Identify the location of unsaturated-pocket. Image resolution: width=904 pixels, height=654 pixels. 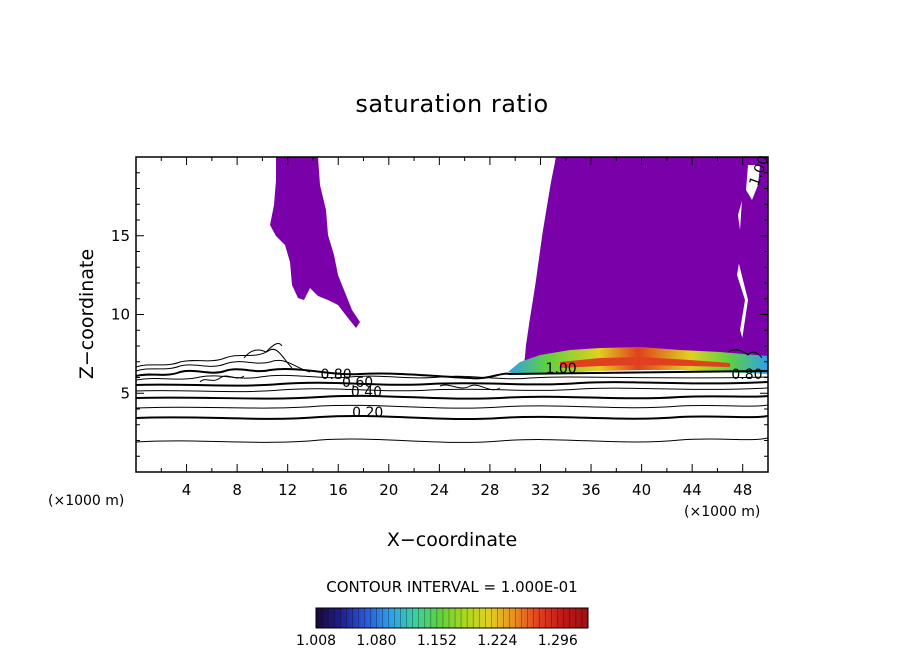
(753, 182).